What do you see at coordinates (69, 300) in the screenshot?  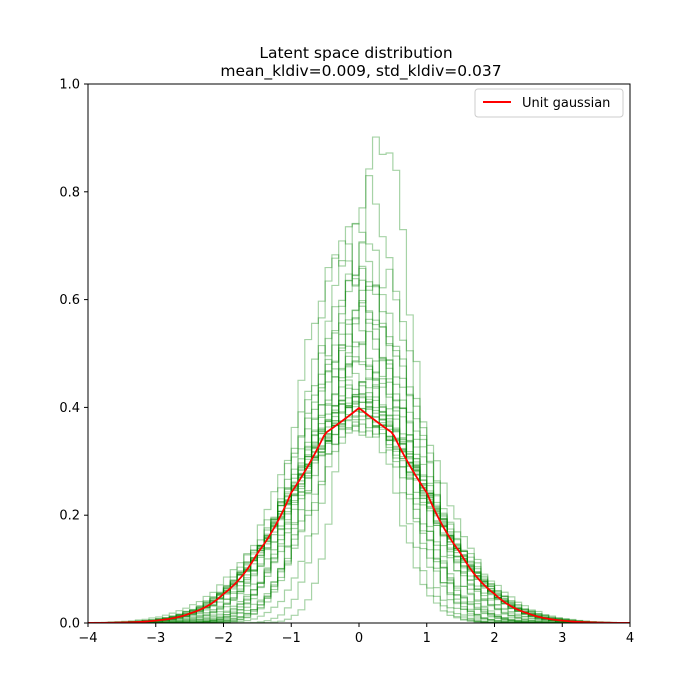 I see `y-tick-label: 0.6` at bounding box center [69, 300].